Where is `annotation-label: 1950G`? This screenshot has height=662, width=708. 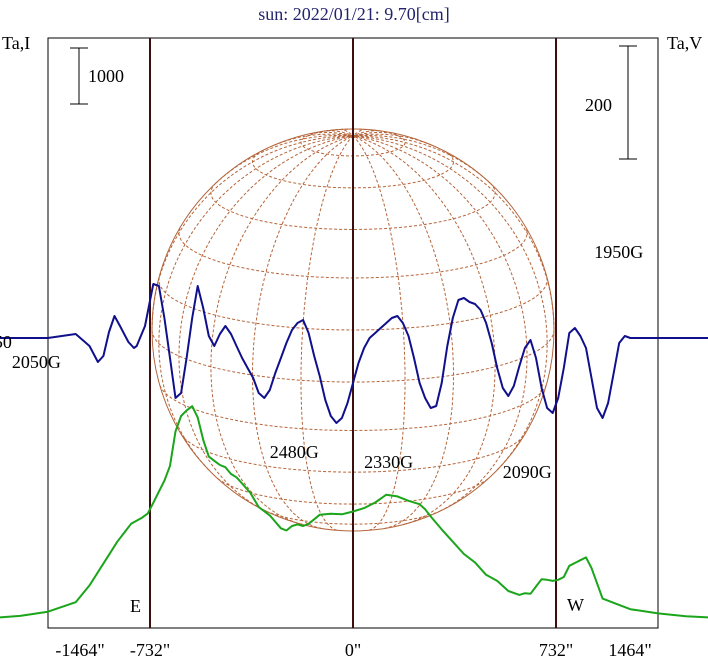 annotation-label: 1950G is located at coordinates (618, 252).